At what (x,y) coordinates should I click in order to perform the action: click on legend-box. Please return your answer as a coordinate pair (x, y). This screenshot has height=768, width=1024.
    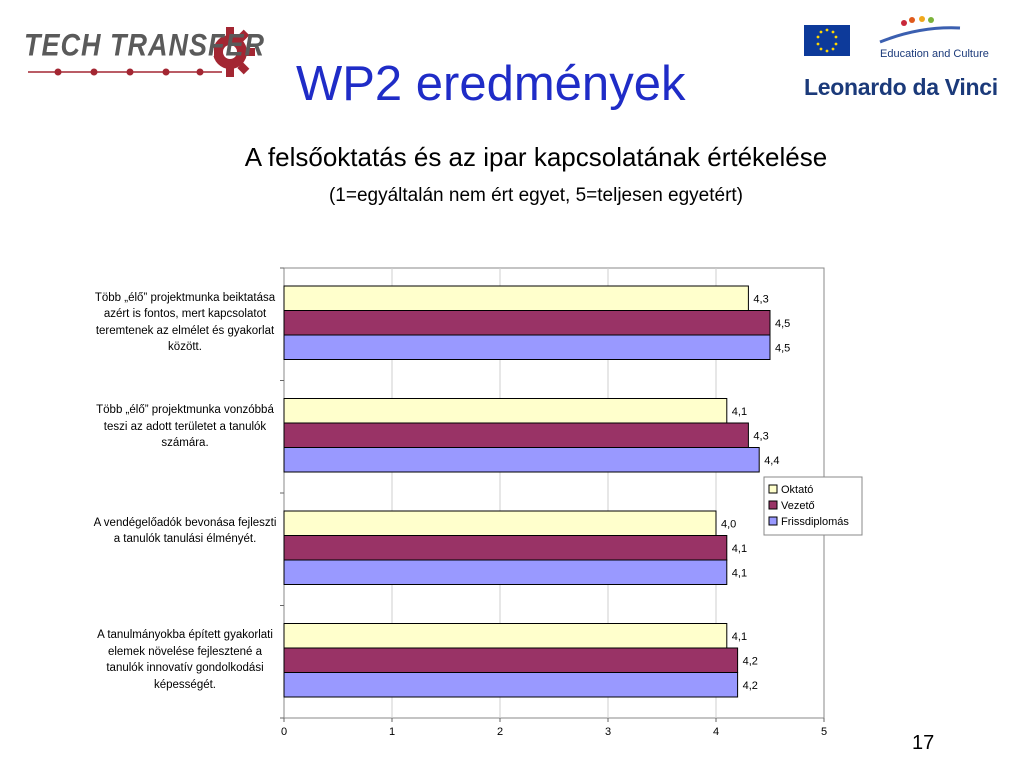
    Looking at the image, I should click on (813, 506).